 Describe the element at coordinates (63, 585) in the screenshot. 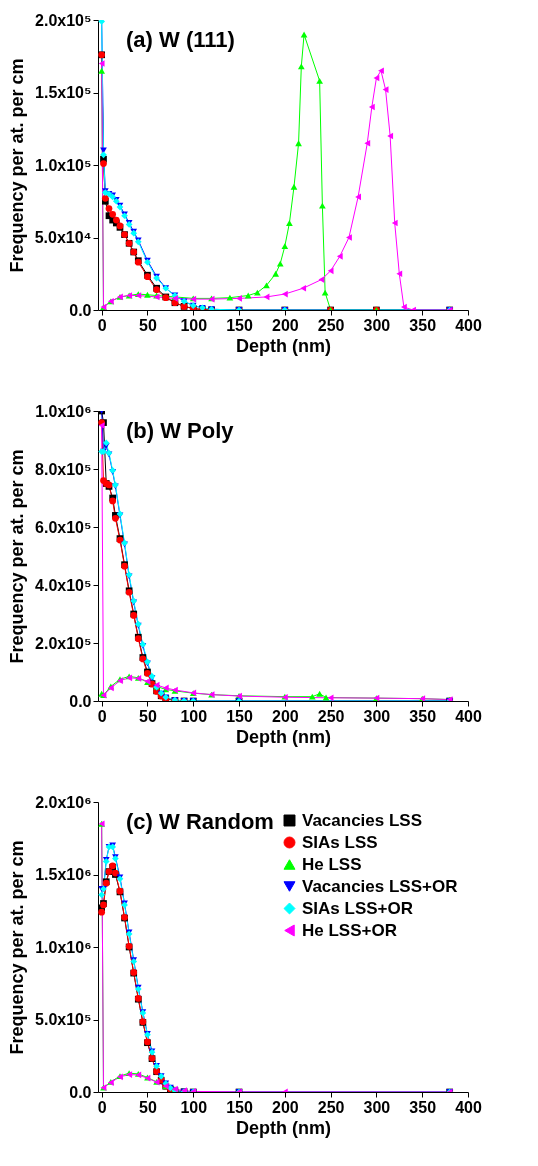

I see `y-tick-label: 4.0x10⁵` at that location.